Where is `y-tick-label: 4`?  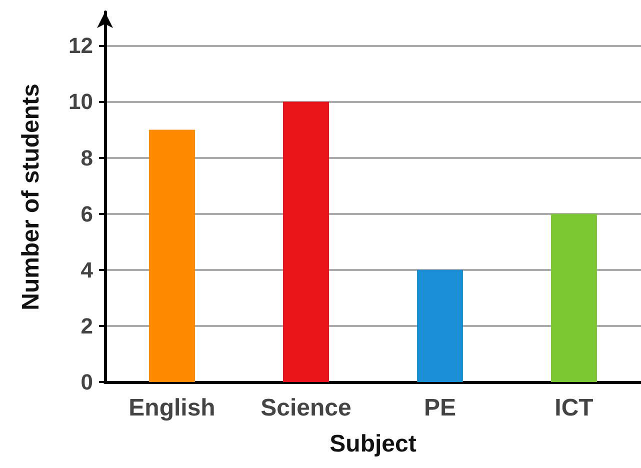
y-tick-label: 4 is located at coordinates (87, 269).